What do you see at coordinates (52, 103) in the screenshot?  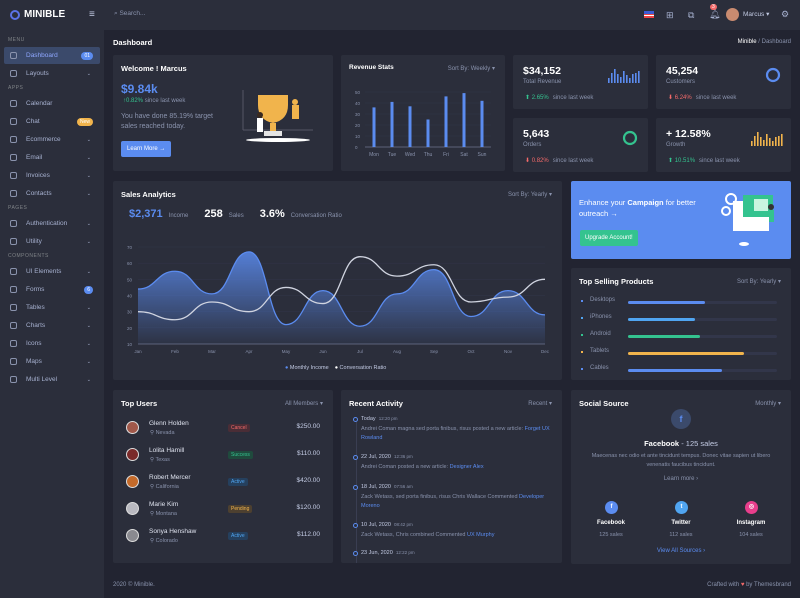 I see `sidebar-item-calendar: Calendar` at bounding box center [52, 103].